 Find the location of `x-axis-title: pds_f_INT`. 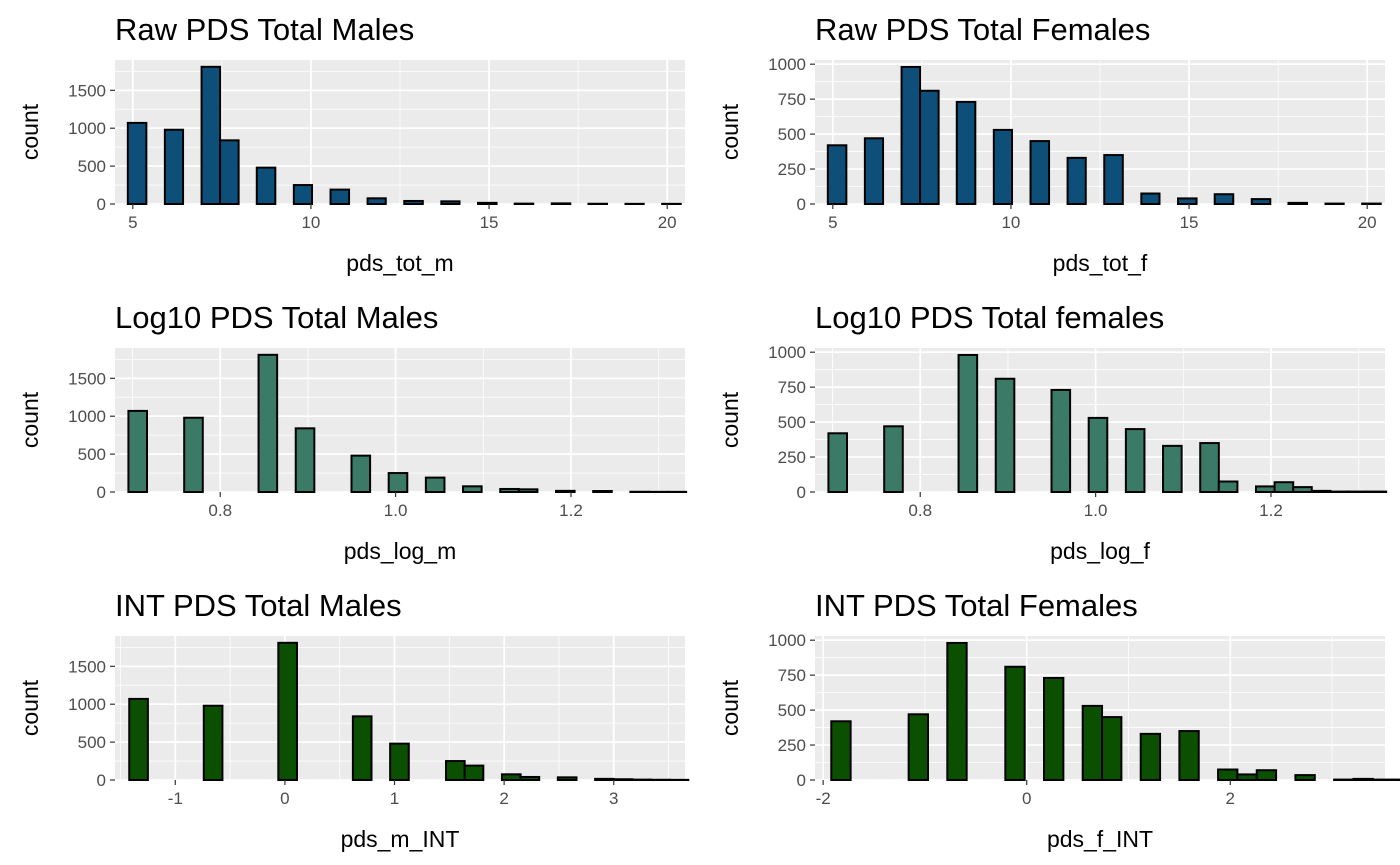

x-axis-title: pds_f_INT is located at coordinates (1100, 839).